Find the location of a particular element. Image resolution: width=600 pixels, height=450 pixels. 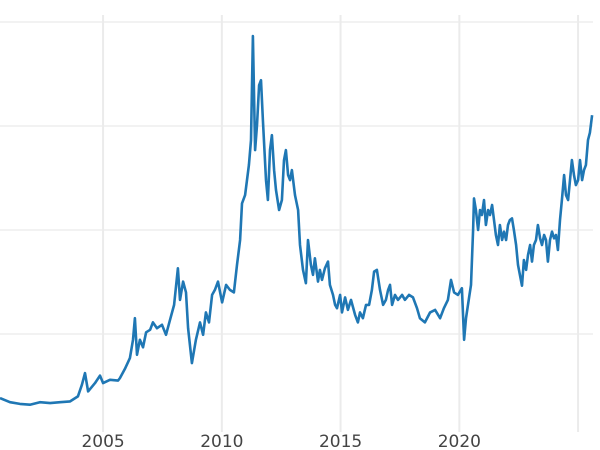

x-tick-label: 2015 is located at coordinates (340, 441).